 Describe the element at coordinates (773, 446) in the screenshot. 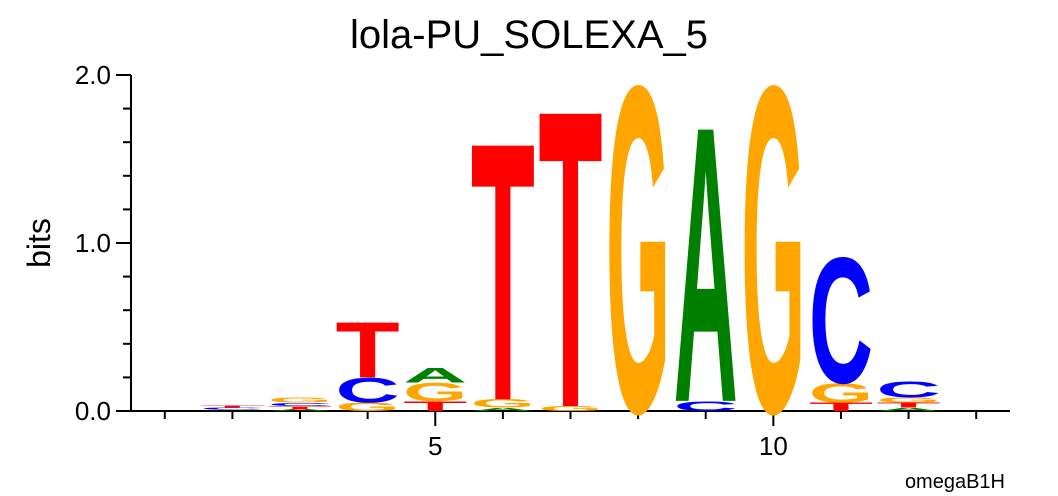

I see `x-tick-label: 10` at that location.